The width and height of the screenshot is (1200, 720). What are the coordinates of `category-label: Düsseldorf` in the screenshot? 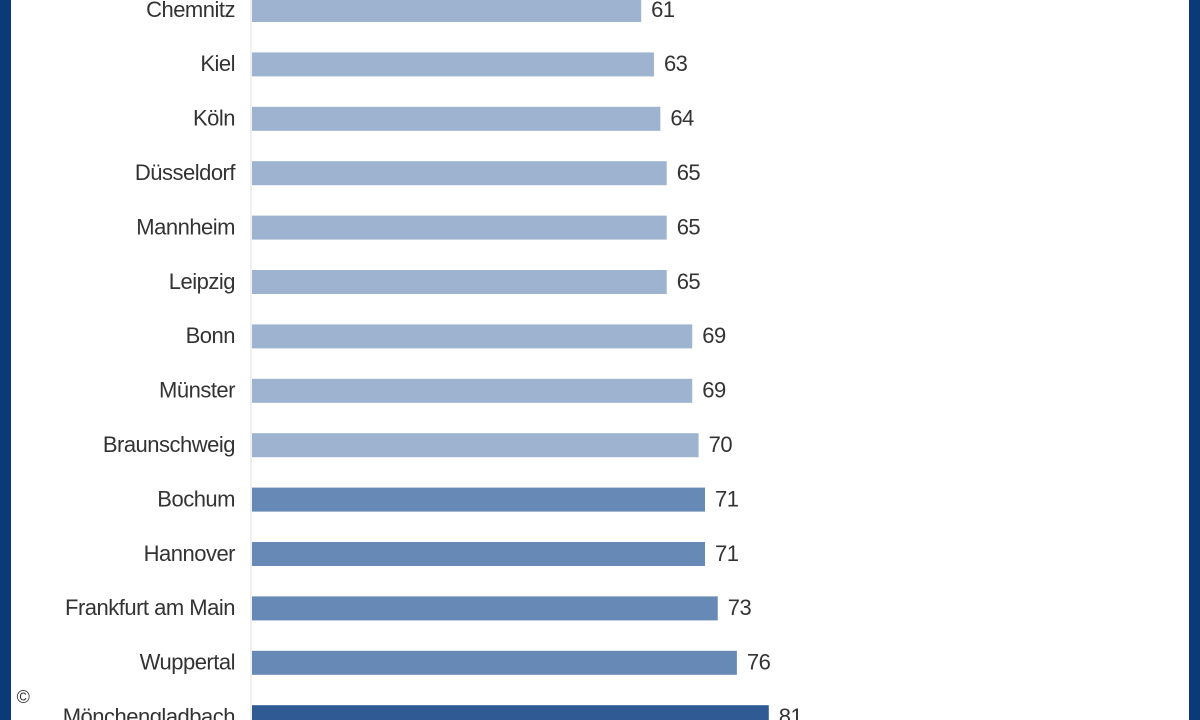 It's located at (186, 172).